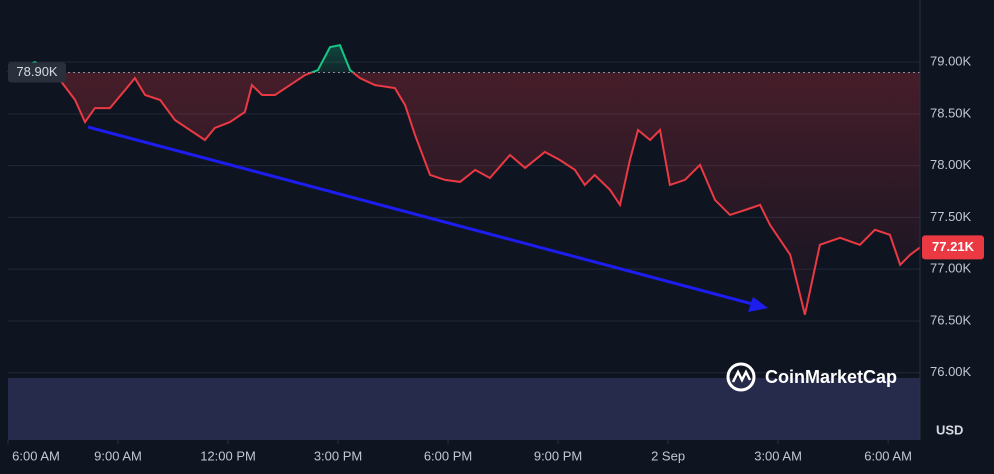 The height and width of the screenshot is (474, 994). I want to click on baseline-label: 78.90K, so click(37, 71).